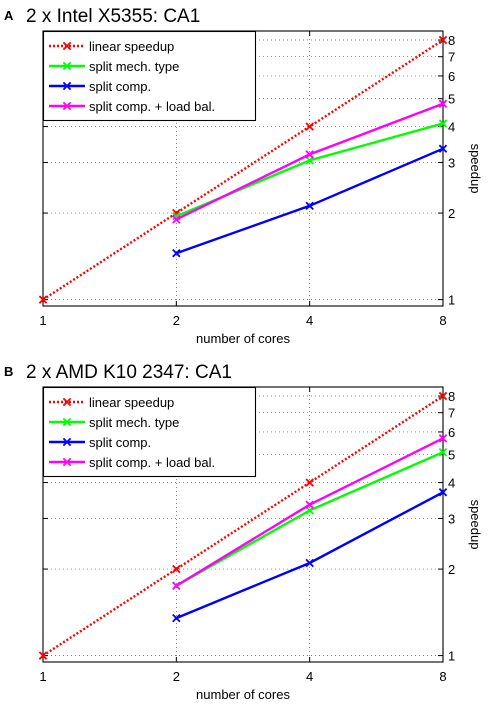 The image size is (490, 712). Describe the element at coordinates (9, 15) in the screenshot. I see `panel-letter: A` at that location.